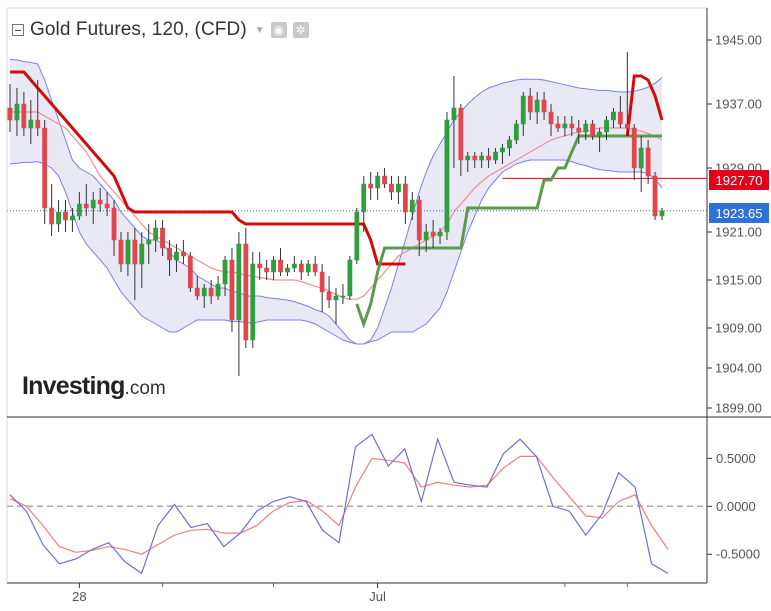  Describe the element at coordinates (300, 30) in the screenshot. I see `gear-icon: ✲` at that location.